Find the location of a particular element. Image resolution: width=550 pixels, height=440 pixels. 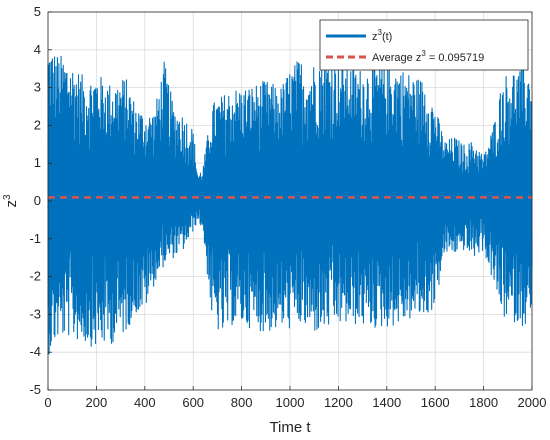

x-tick-label: 200 is located at coordinates (97, 402).